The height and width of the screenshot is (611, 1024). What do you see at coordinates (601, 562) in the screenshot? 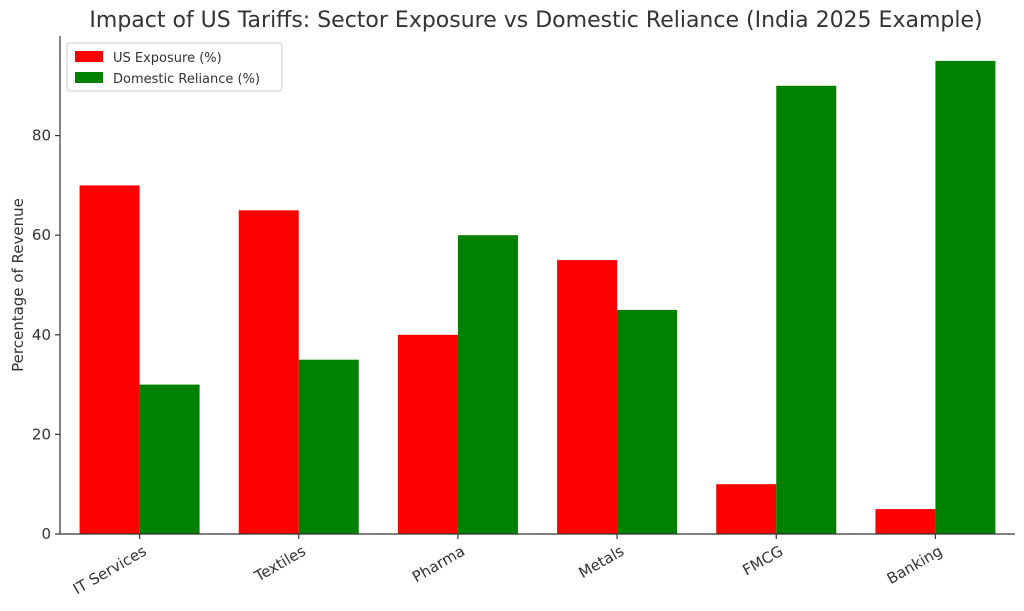
I see `x-tick-label: Metals` at bounding box center [601, 562].